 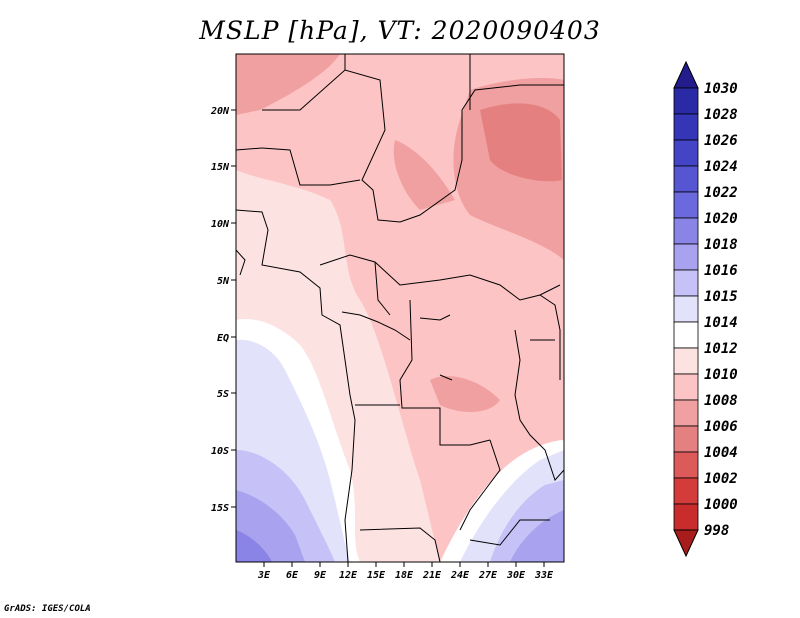 What do you see at coordinates (721, 427) in the screenshot?
I see `colorbar-label: 1006` at bounding box center [721, 427].